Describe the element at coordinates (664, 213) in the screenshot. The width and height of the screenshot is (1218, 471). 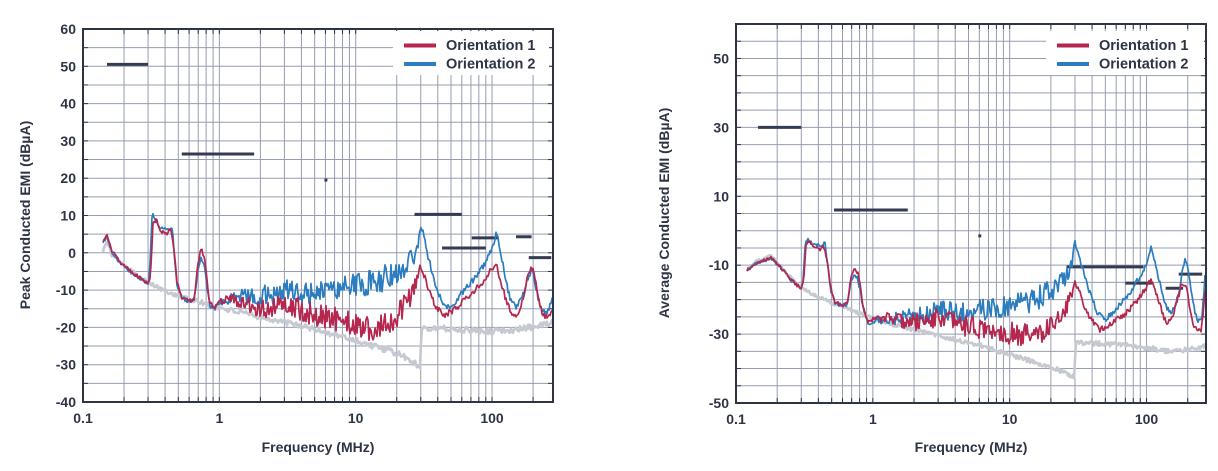
I see `y-axis-title: Average Conducted EMI (dBµA)` at that location.